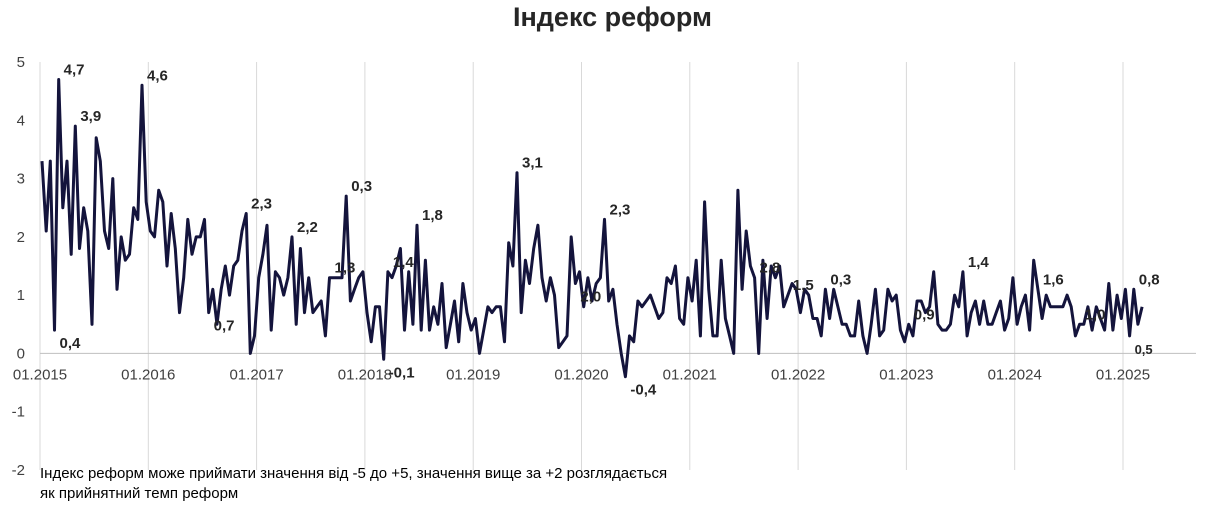 This screenshot has height=507, width=1225. Describe the element at coordinates (74, 69) in the screenshot. I see `data-label: 4,7` at that location.